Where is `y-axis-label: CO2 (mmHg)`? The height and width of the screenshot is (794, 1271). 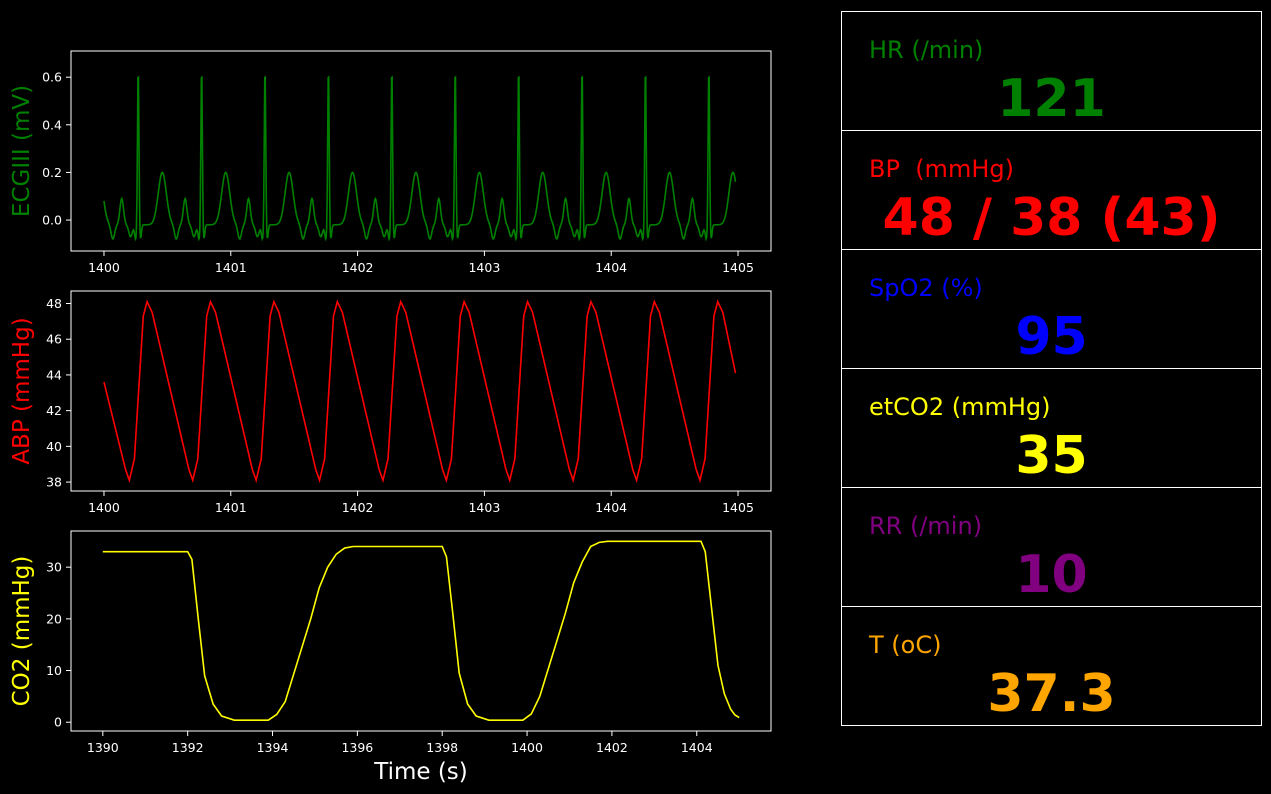
y-axis-label: CO2 (mmHg) is located at coordinates (22, 631).